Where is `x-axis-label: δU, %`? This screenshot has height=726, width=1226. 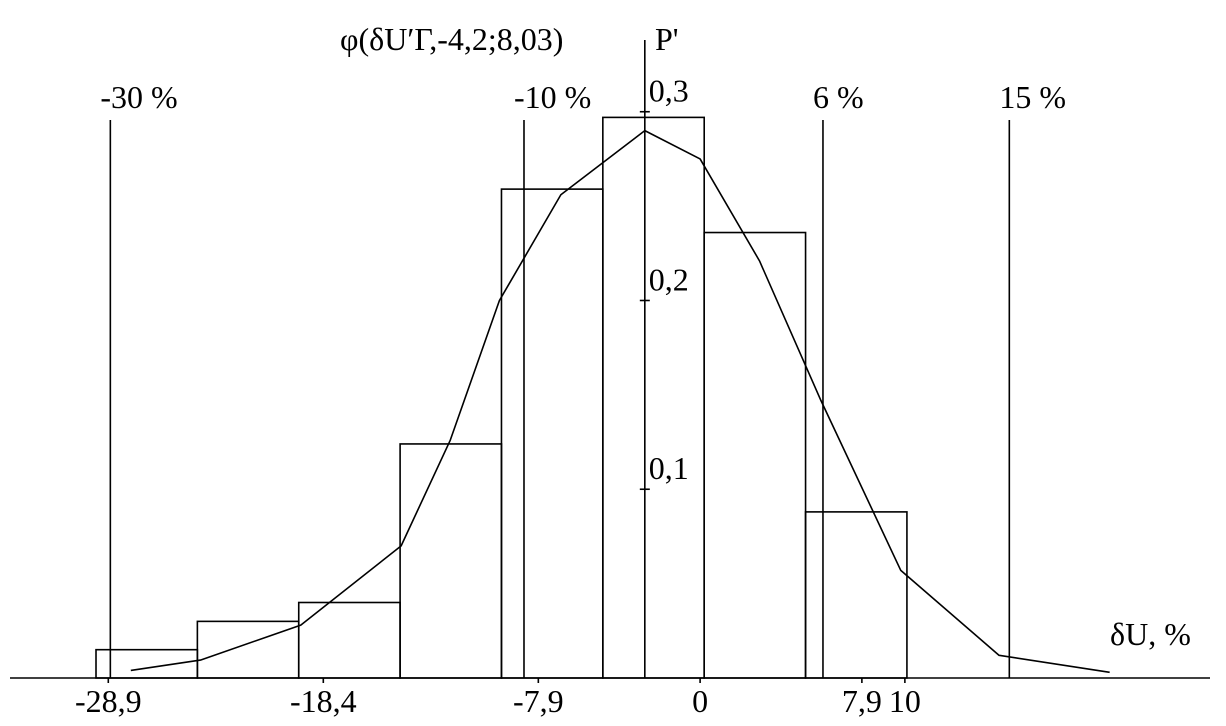 x-axis-label: δU, % is located at coordinates (1150, 634).